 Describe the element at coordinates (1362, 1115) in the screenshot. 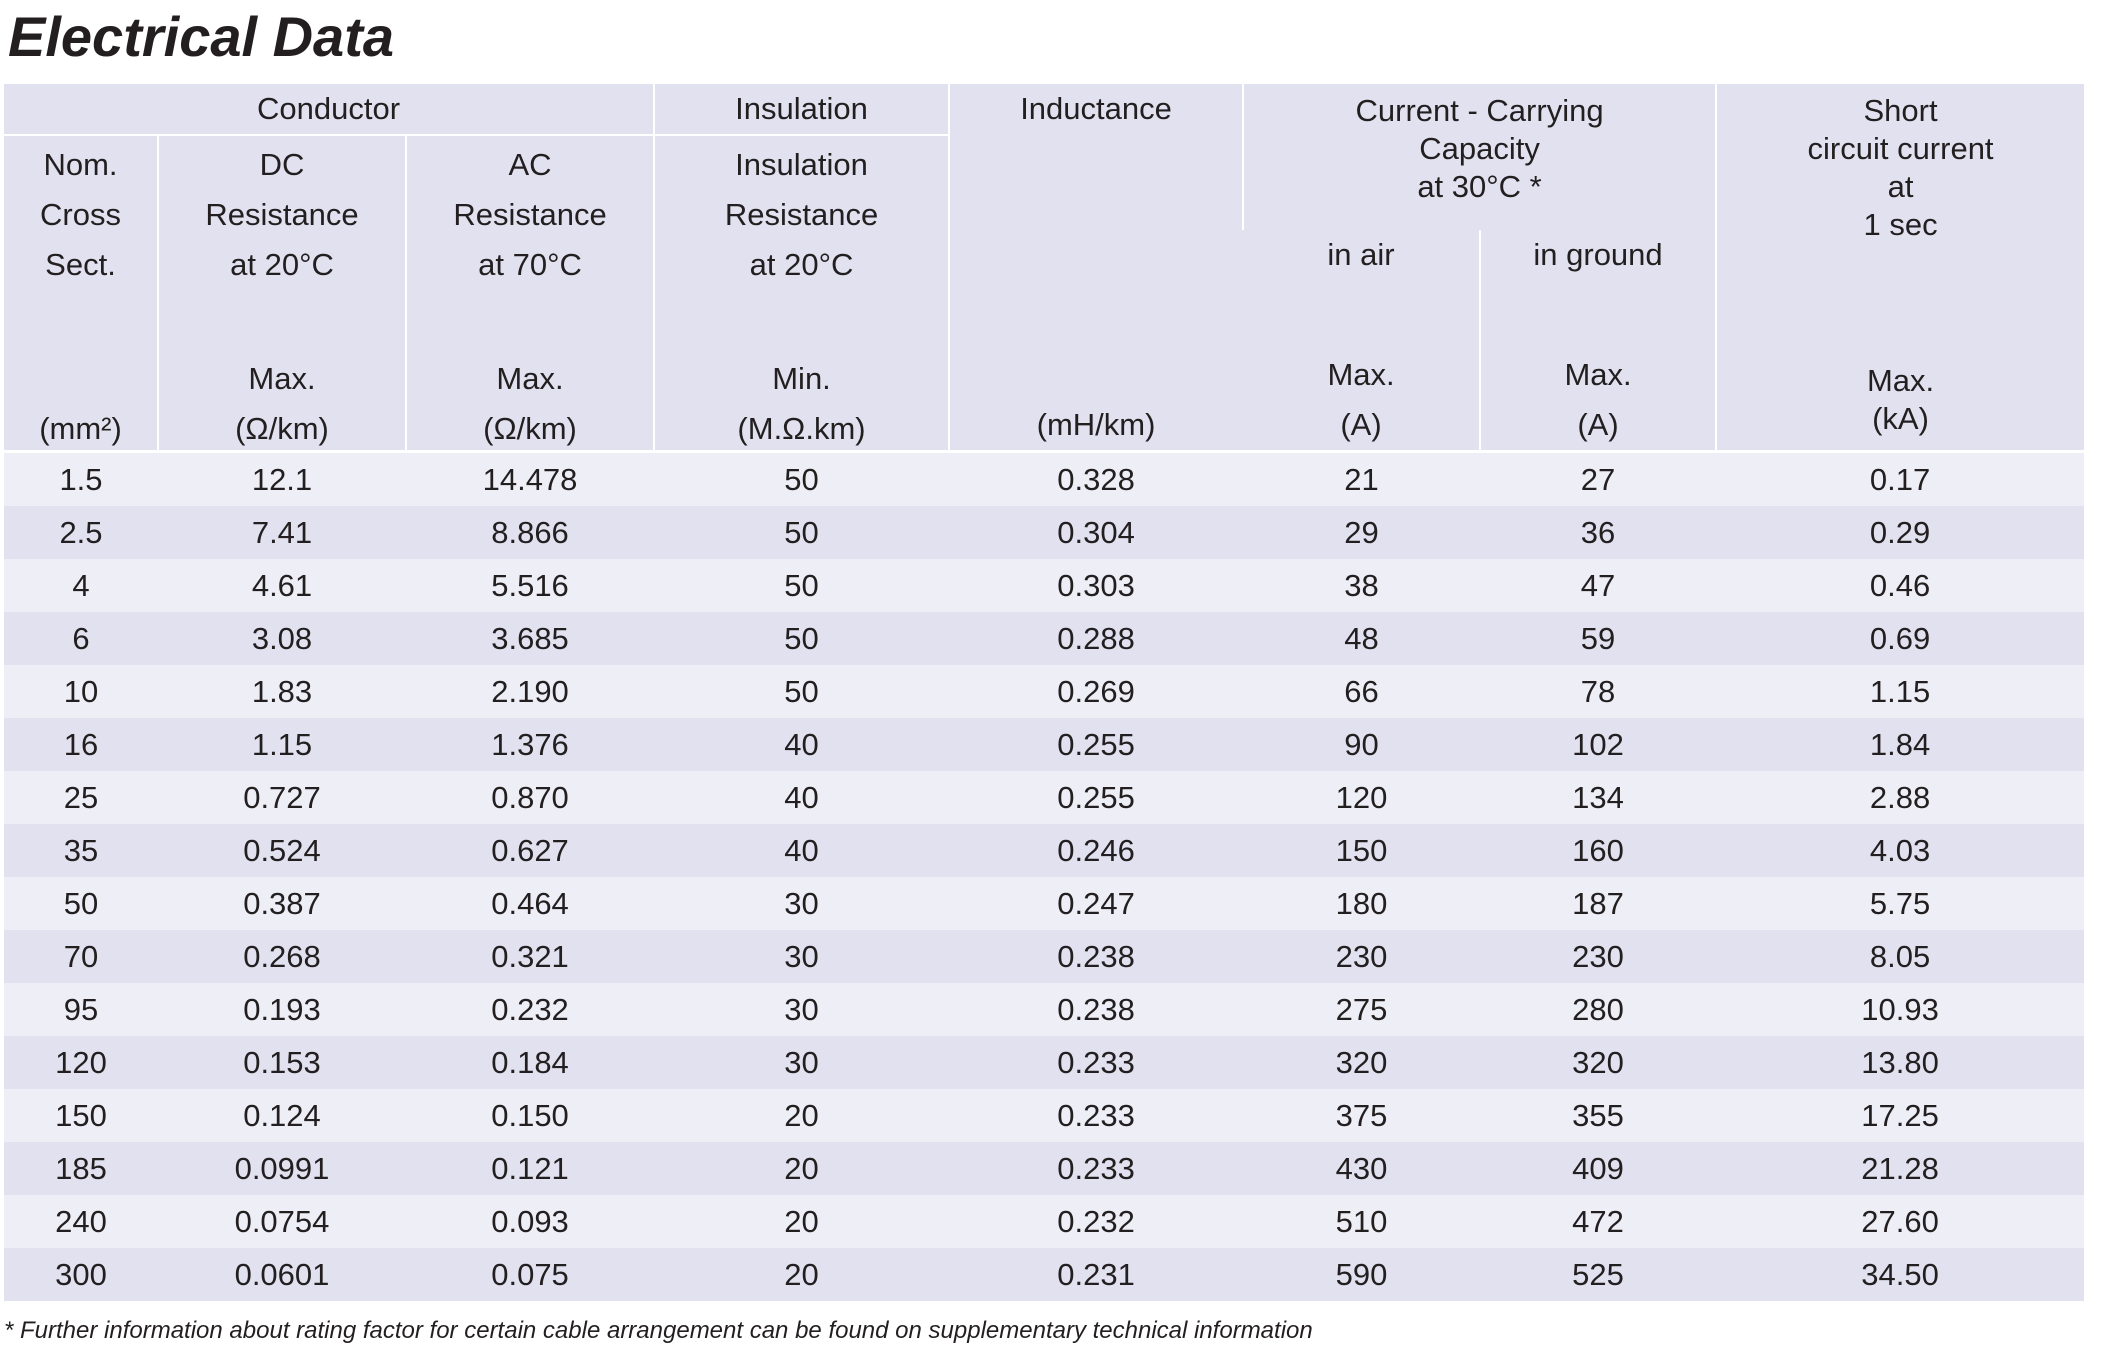

I see `cell-in-air: 375` at that location.